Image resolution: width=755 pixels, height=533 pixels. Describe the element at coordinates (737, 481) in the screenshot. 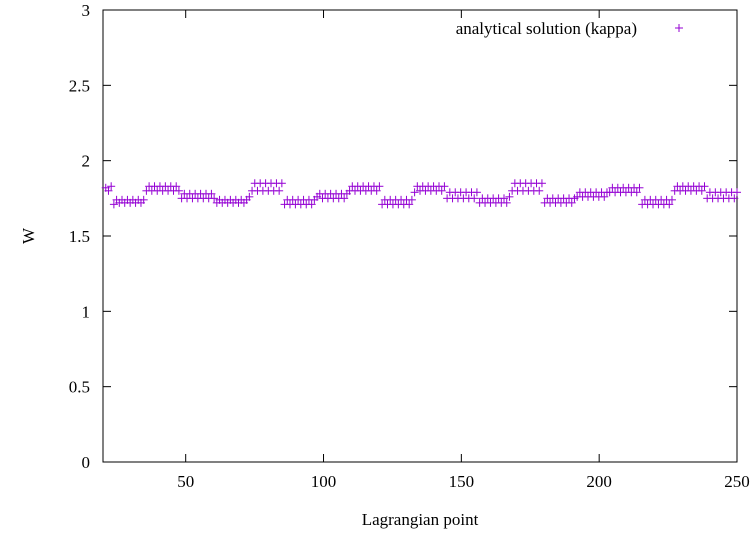

I see `x-tick-label: 250` at that location.